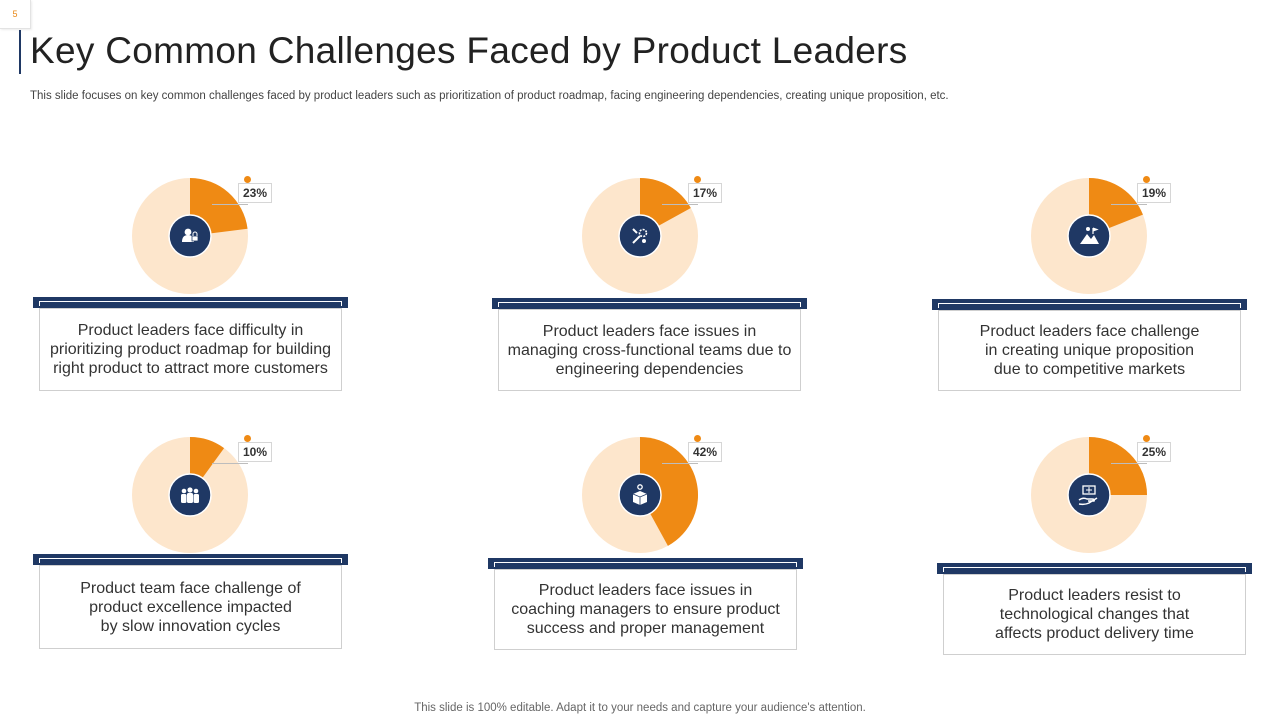 The width and height of the screenshot is (1280, 720). What do you see at coordinates (1089, 331) in the screenshot?
I see `challenge-text-line: Product leaders face challenge` at bounding box center [1089, 331].